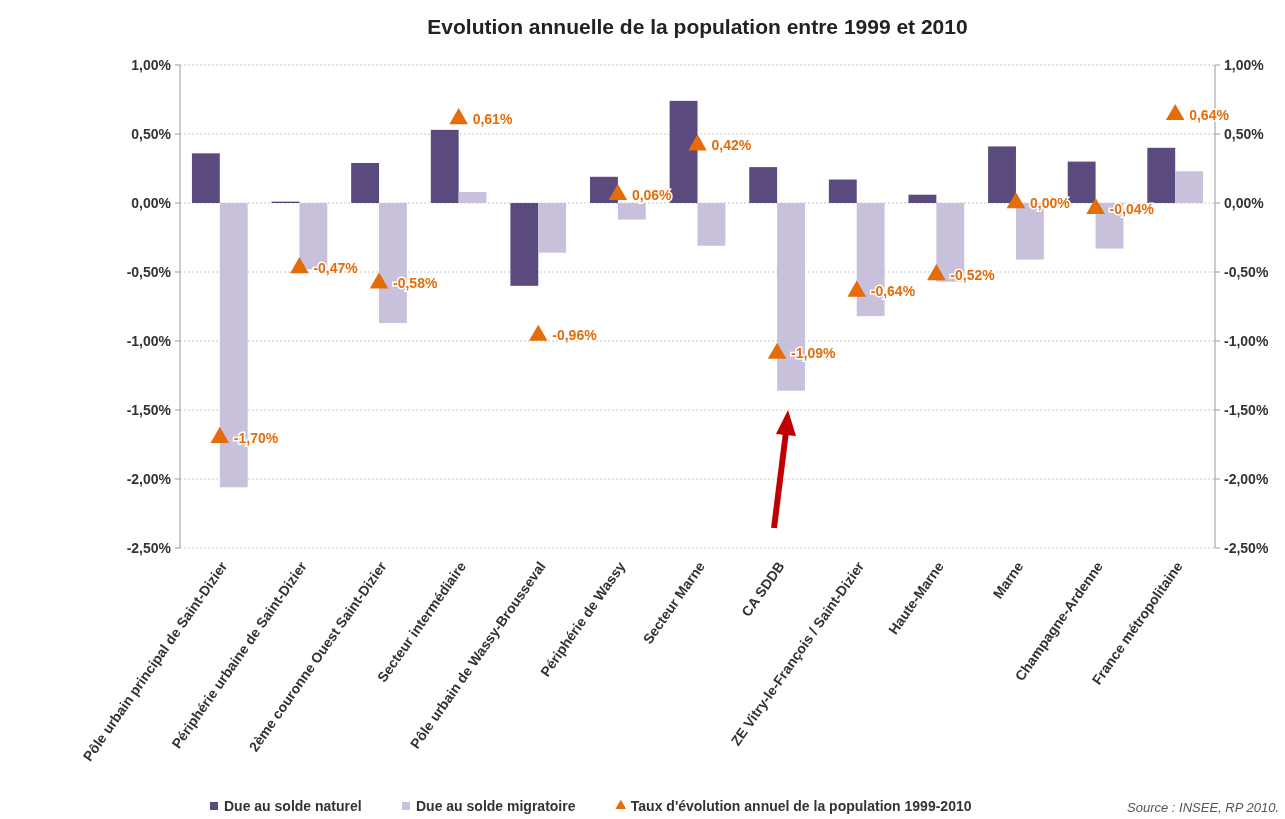  I want to click on y2-tick-label: -1,50%, so click(1246, 410).